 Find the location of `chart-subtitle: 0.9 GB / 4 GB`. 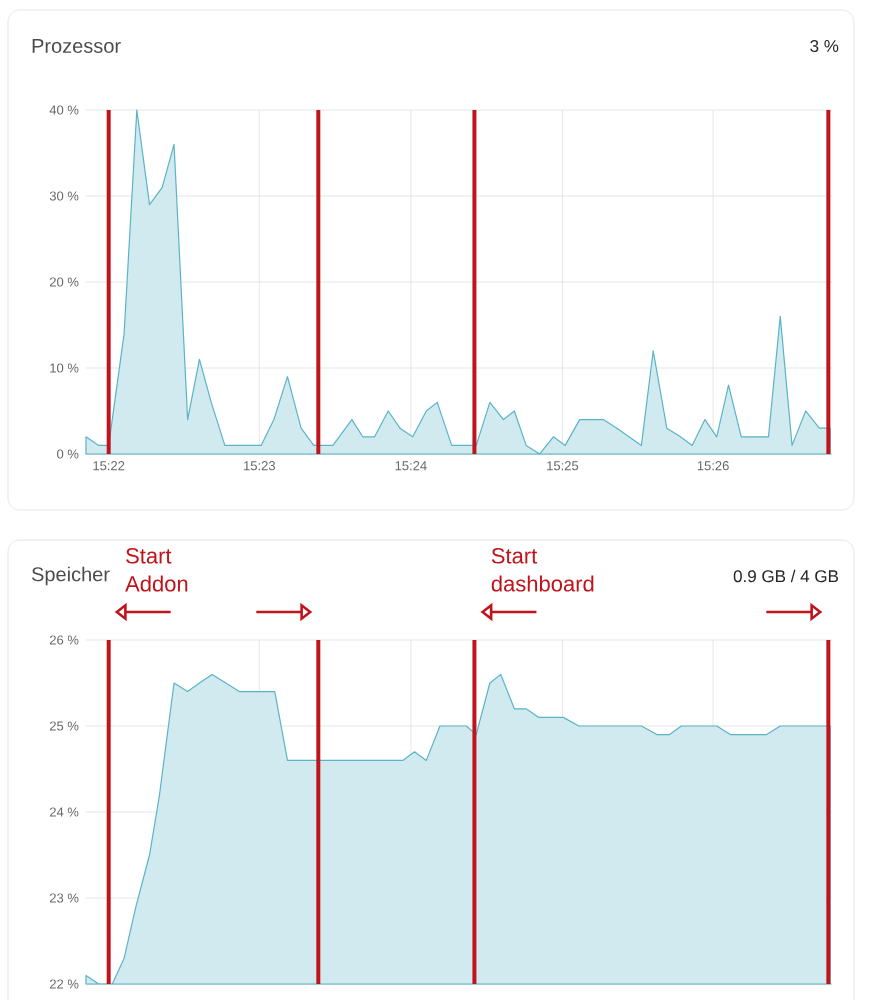

chart-subtitle: 0.9 GB / 4 GB is located at coordinates (786, 576).